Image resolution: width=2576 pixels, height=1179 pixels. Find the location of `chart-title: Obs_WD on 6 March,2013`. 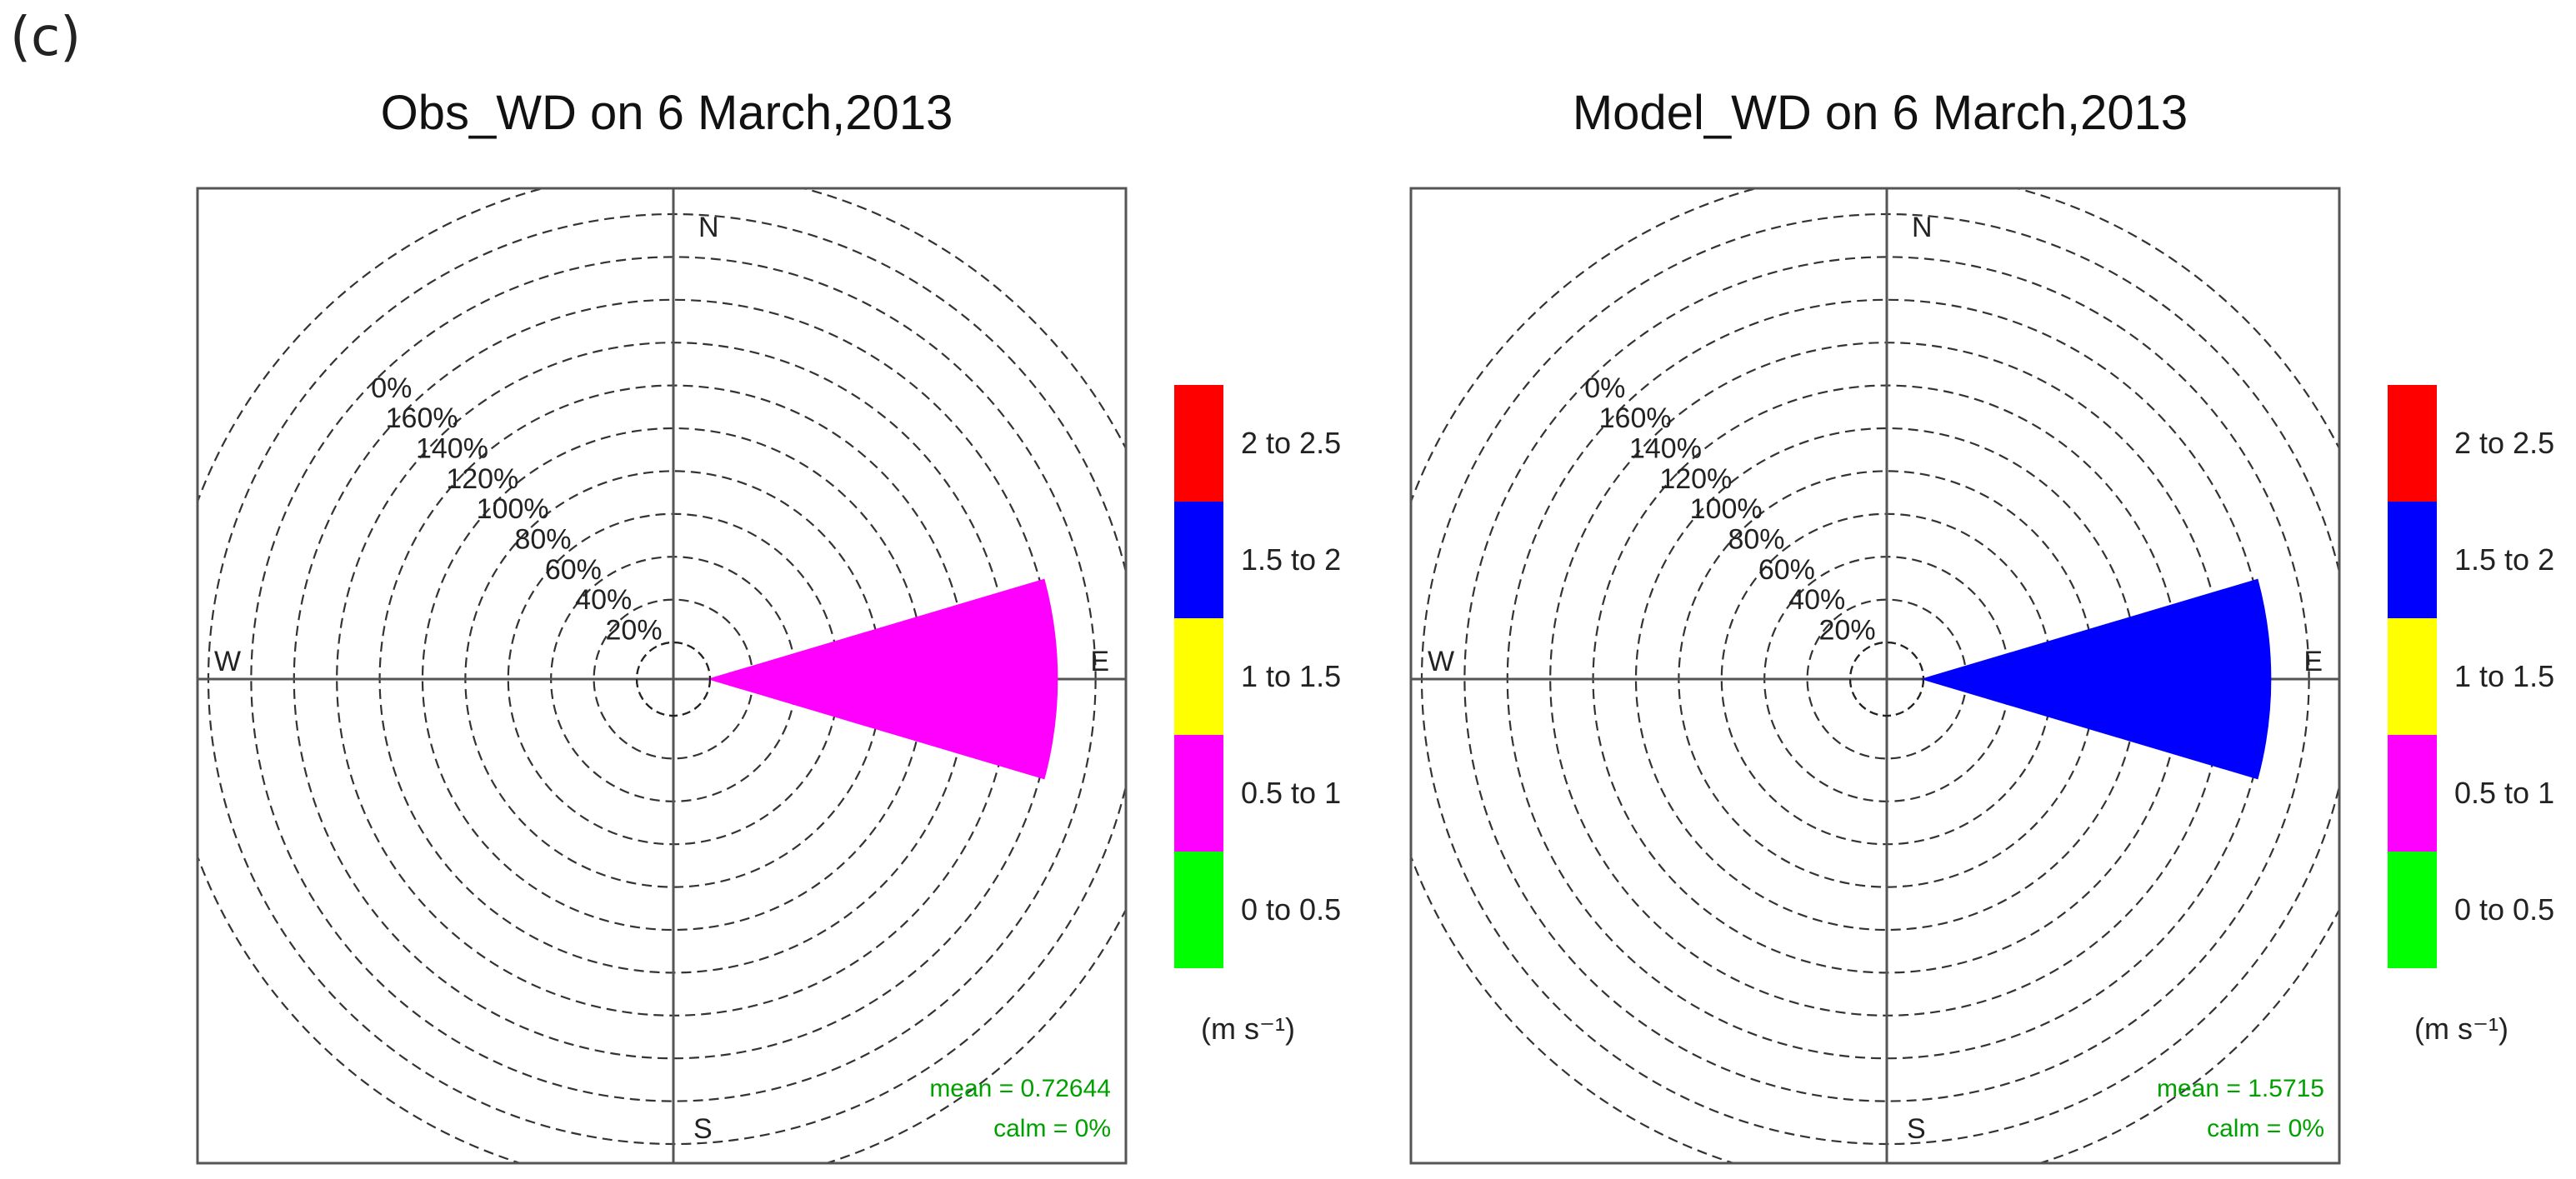

chart-title: Obs_WD on 6 March,2013 is located at coordinates (667, 113).